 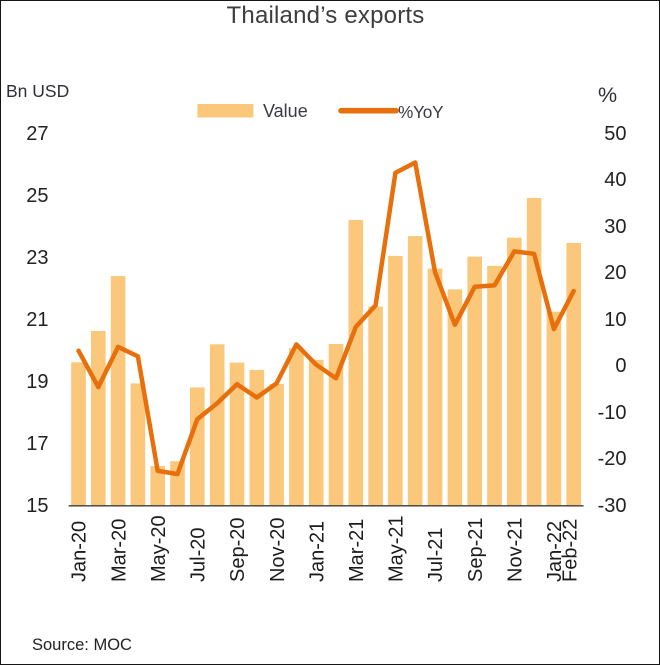 What do you see at coordinates (278, 550) in the screenshot?
I see `svg-text: Nov-20` at bounding box center [278, 550].